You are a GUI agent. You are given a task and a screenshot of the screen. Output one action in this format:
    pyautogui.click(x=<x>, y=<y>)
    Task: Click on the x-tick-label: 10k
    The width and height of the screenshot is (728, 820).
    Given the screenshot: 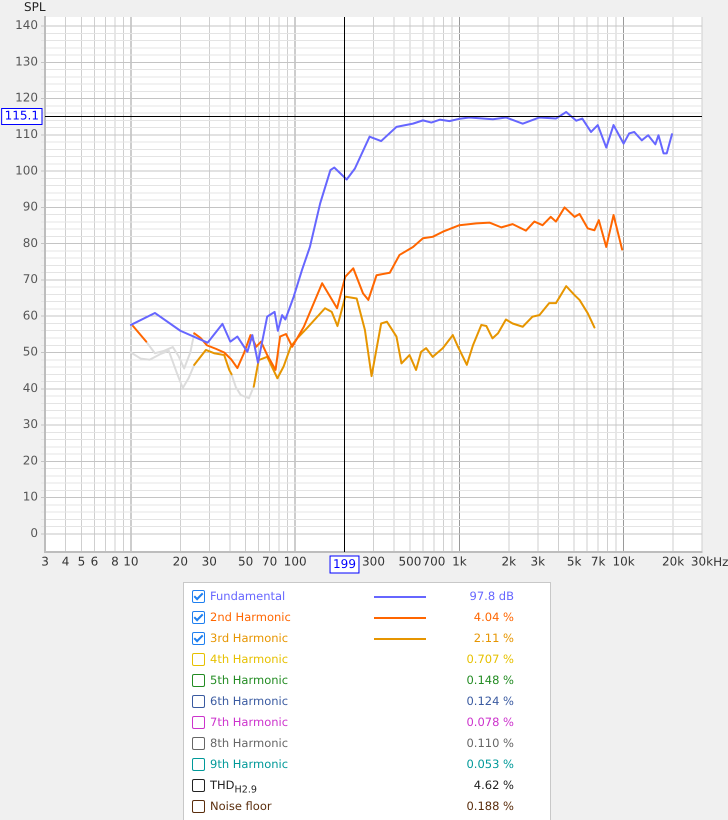 What is the action you would take?
    pyautogui.click(x=623, y=561)
    